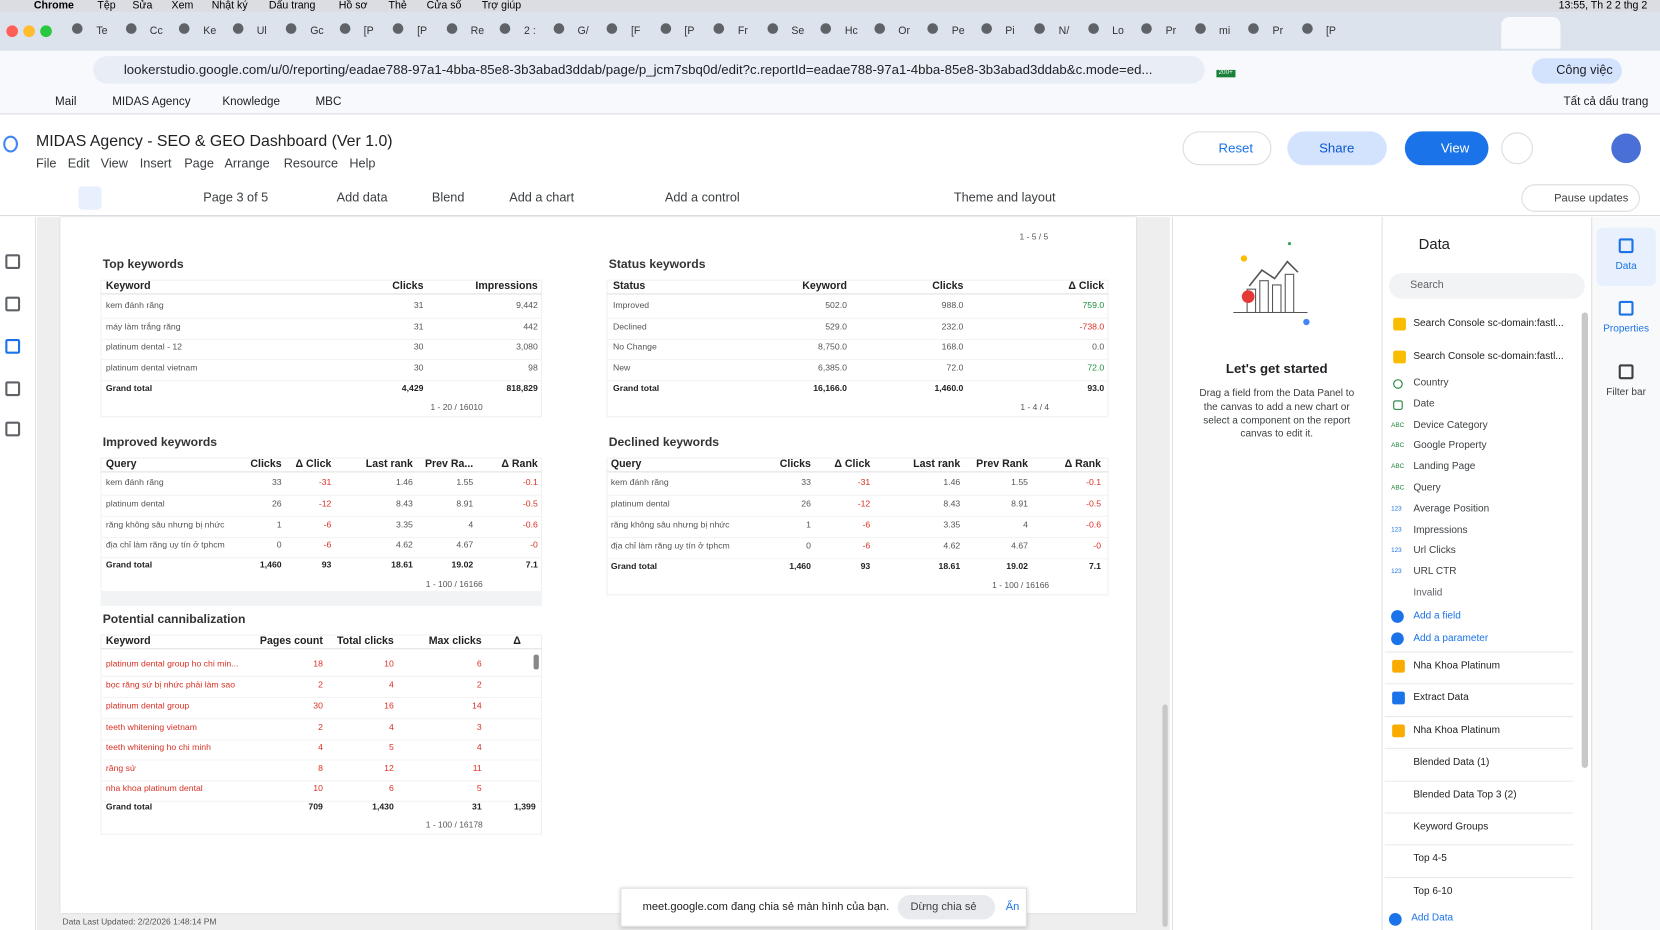 The image size is (1660, 930). What do you see at coordinates (101, 31) in the screenshot?
I see `tab: Te` at bounding box center [101, 31].